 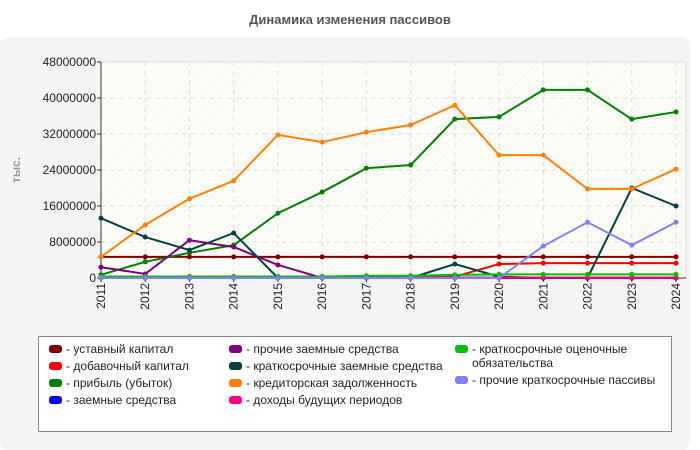 What do you see at coordinates (278, 296) in the screenshot?
I see `x-tick-label: 2015` at bounding box center [278, 296].